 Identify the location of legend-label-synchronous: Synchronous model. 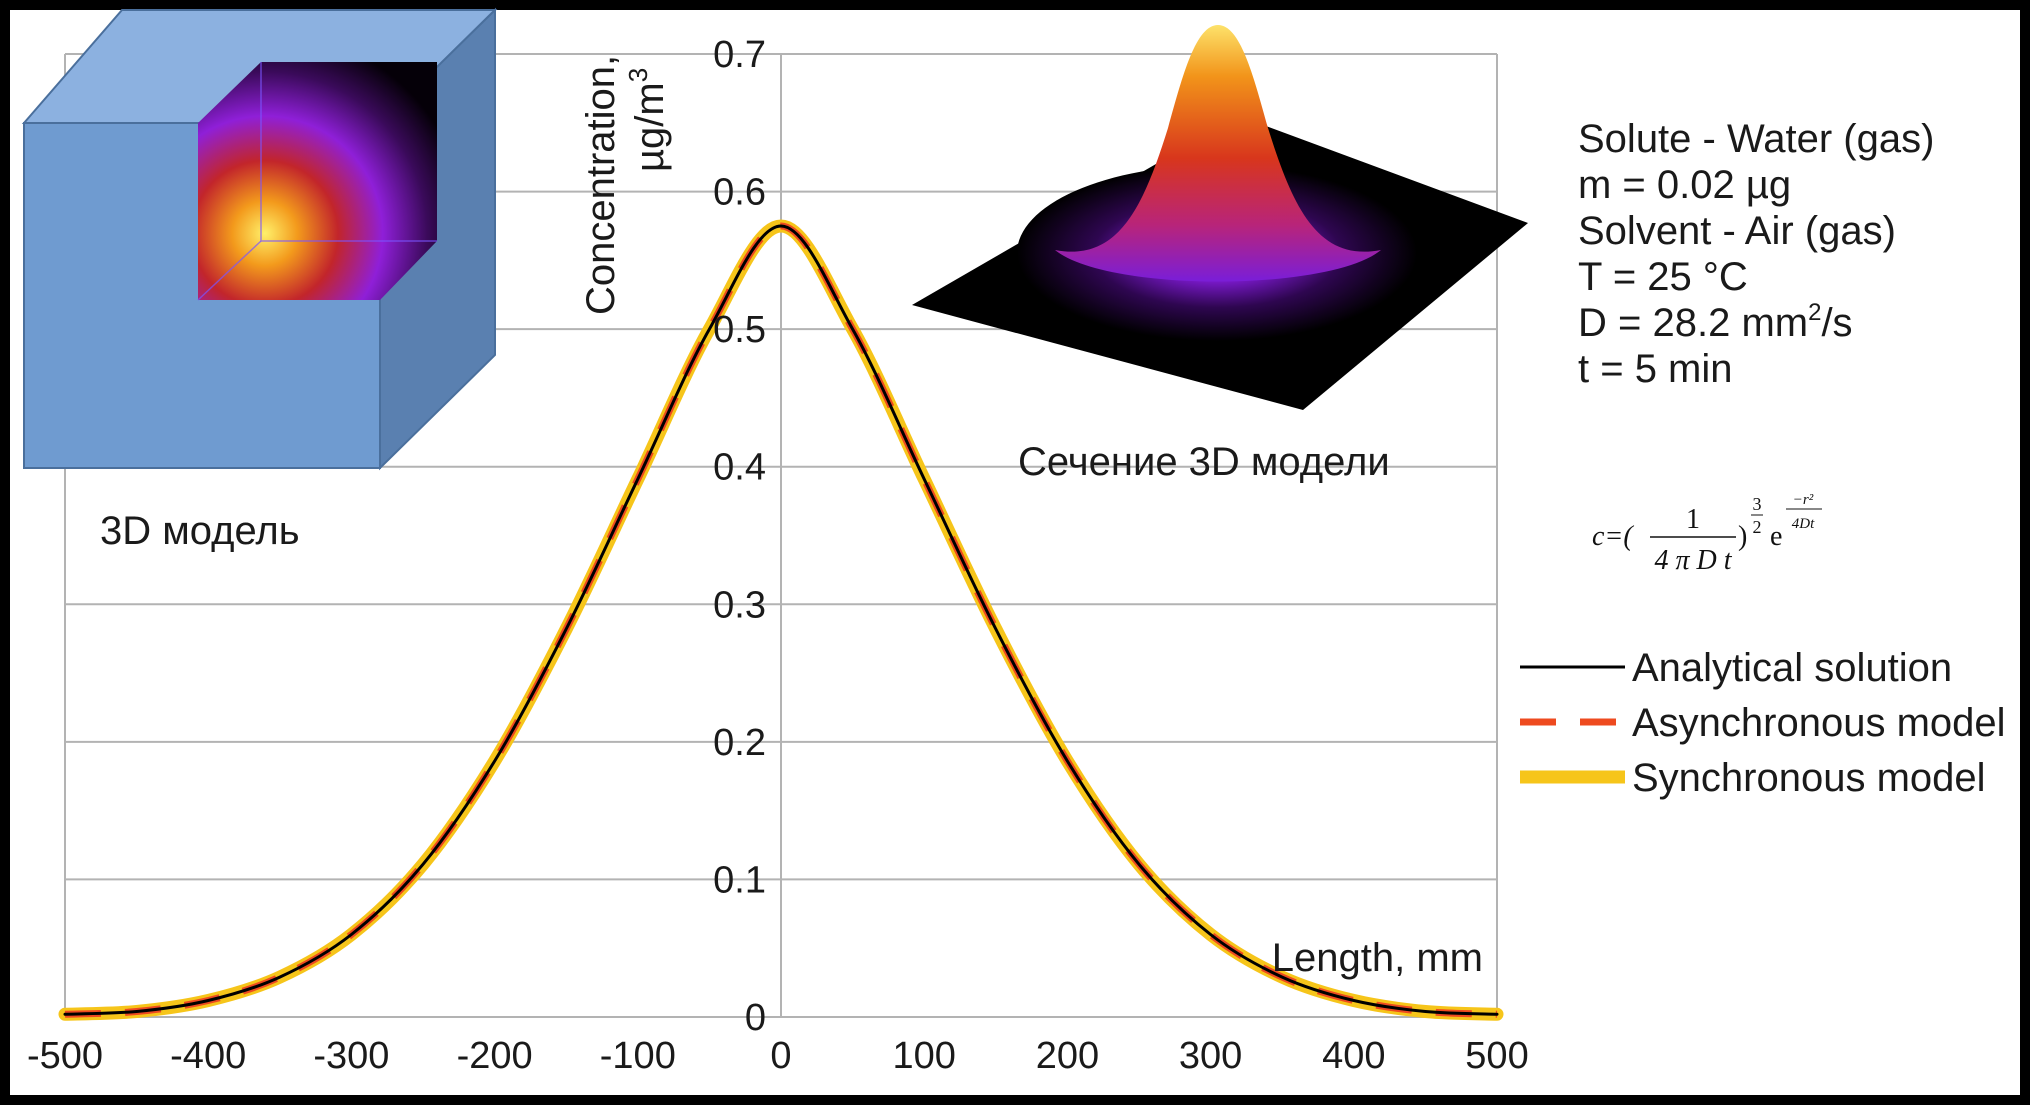
(1809, 778).